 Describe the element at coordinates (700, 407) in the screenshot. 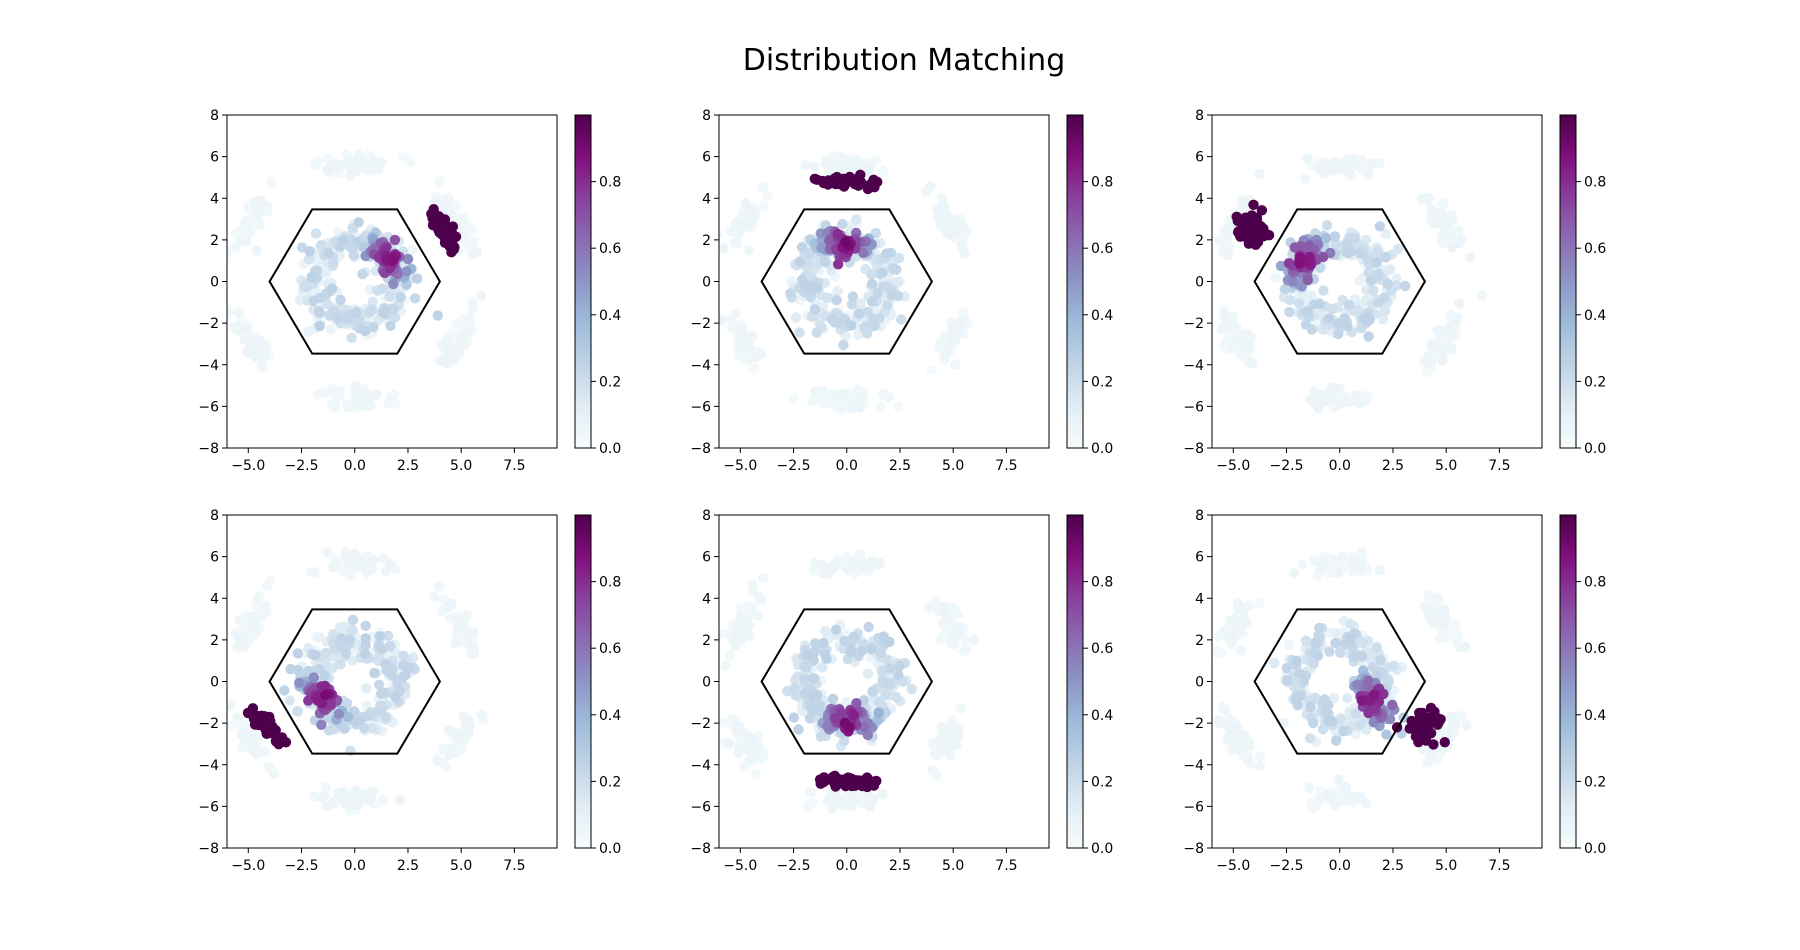

I see `y-tick-label: −6` at that location.